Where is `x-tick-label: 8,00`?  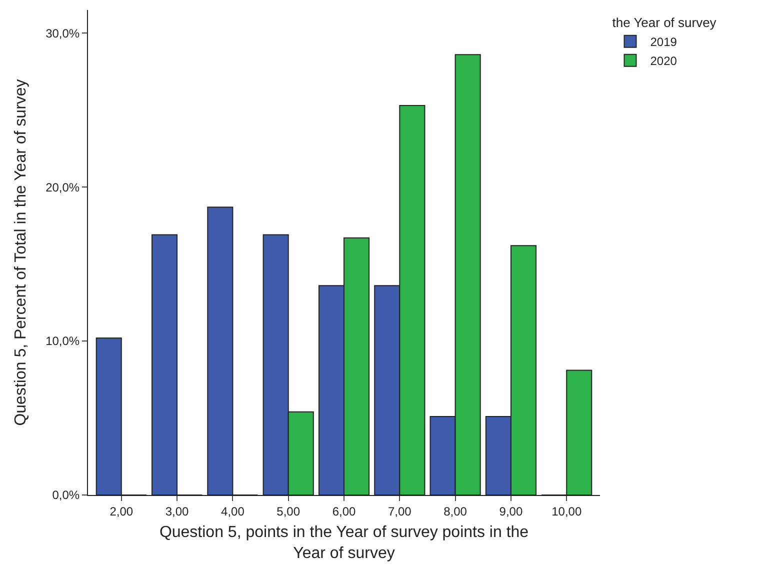
x-tick-label: 8,00 is located at coordinates (456, 511).